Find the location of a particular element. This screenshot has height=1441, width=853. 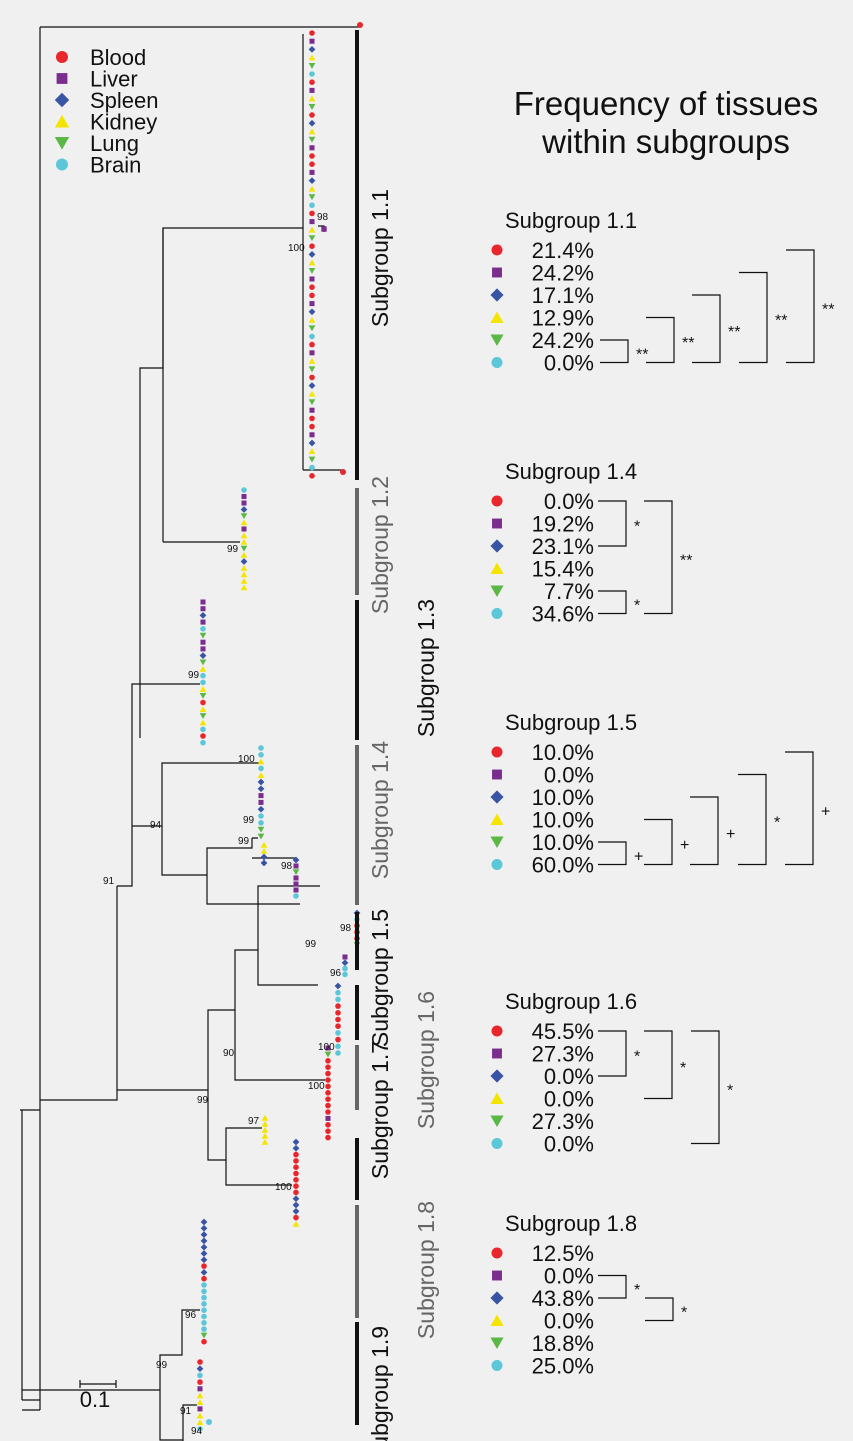

bootstrap-value: 100 is located at coordinates (246, 759).